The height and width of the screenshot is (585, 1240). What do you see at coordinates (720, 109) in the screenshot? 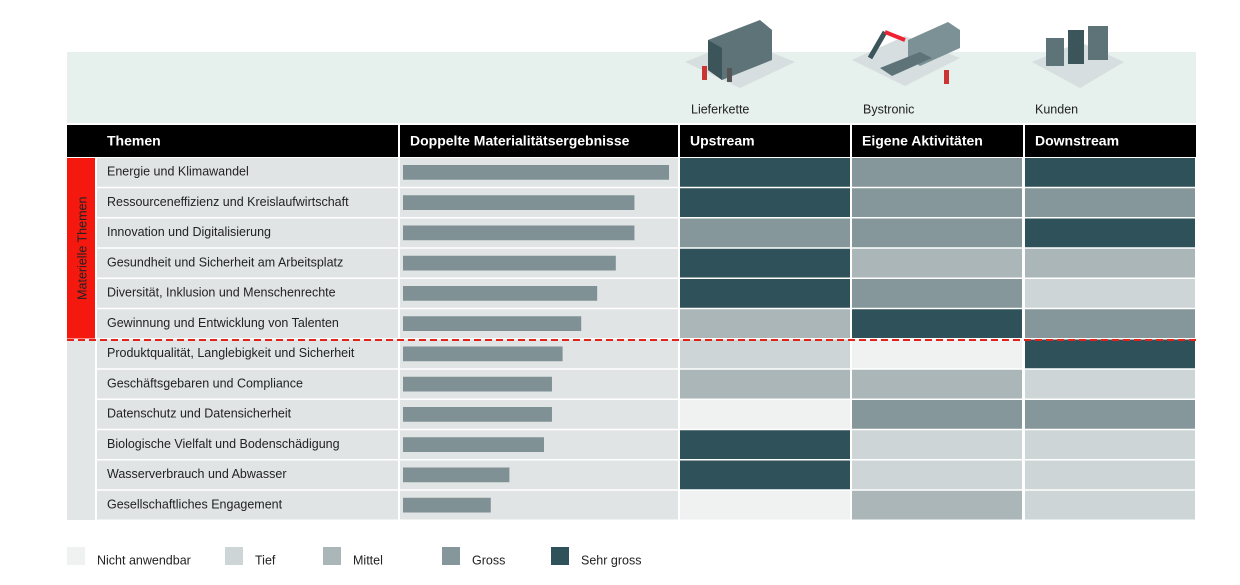
I see `stage-label: Lieferkette` at bounding box center [720, 109].